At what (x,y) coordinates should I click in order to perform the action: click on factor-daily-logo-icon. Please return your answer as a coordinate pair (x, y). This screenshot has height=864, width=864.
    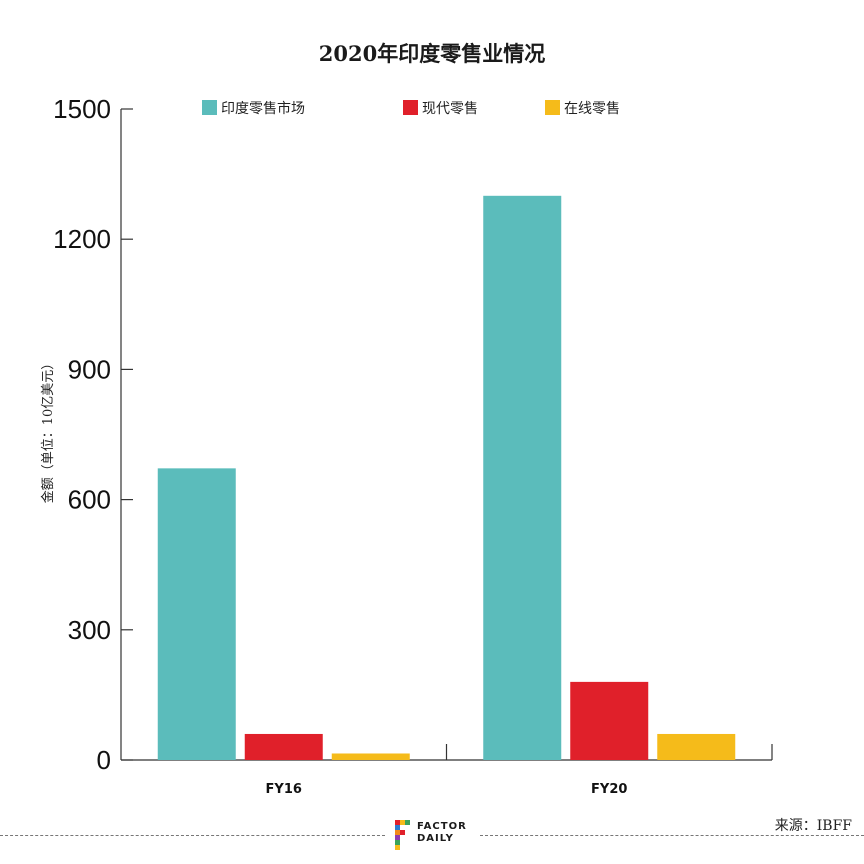
    Looking at the image, I should click on (402, 835).